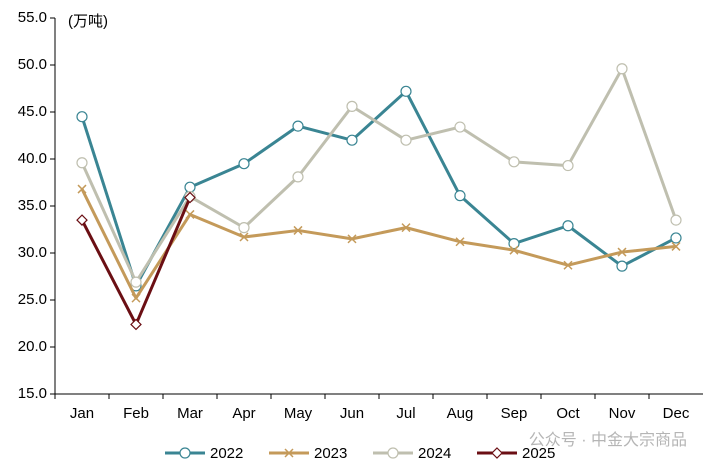  I want to click on x-tick-label: Oct, so click(568, 413).